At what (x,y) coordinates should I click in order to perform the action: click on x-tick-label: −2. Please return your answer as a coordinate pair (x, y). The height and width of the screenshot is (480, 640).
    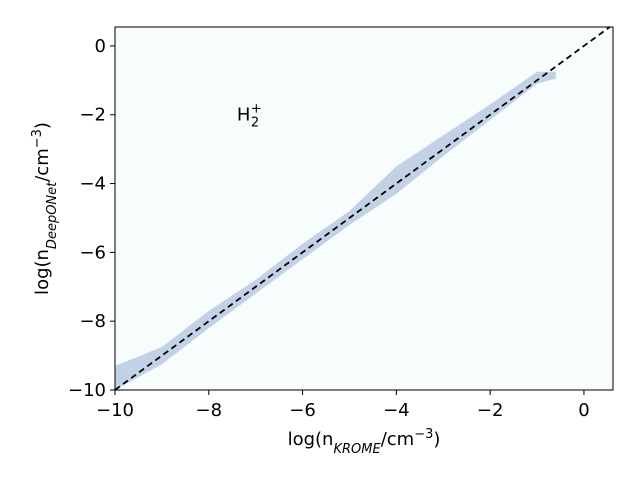
    Looking at the image, I should click on (490, 410).